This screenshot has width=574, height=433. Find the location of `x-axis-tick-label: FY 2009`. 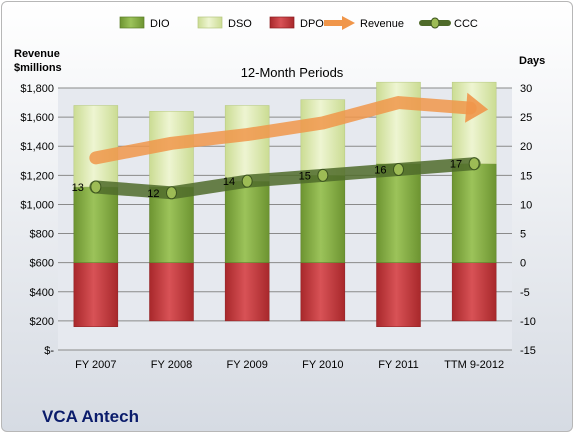

x-axis-tick-label: FY 2009 is located at coordinates (246, 365).